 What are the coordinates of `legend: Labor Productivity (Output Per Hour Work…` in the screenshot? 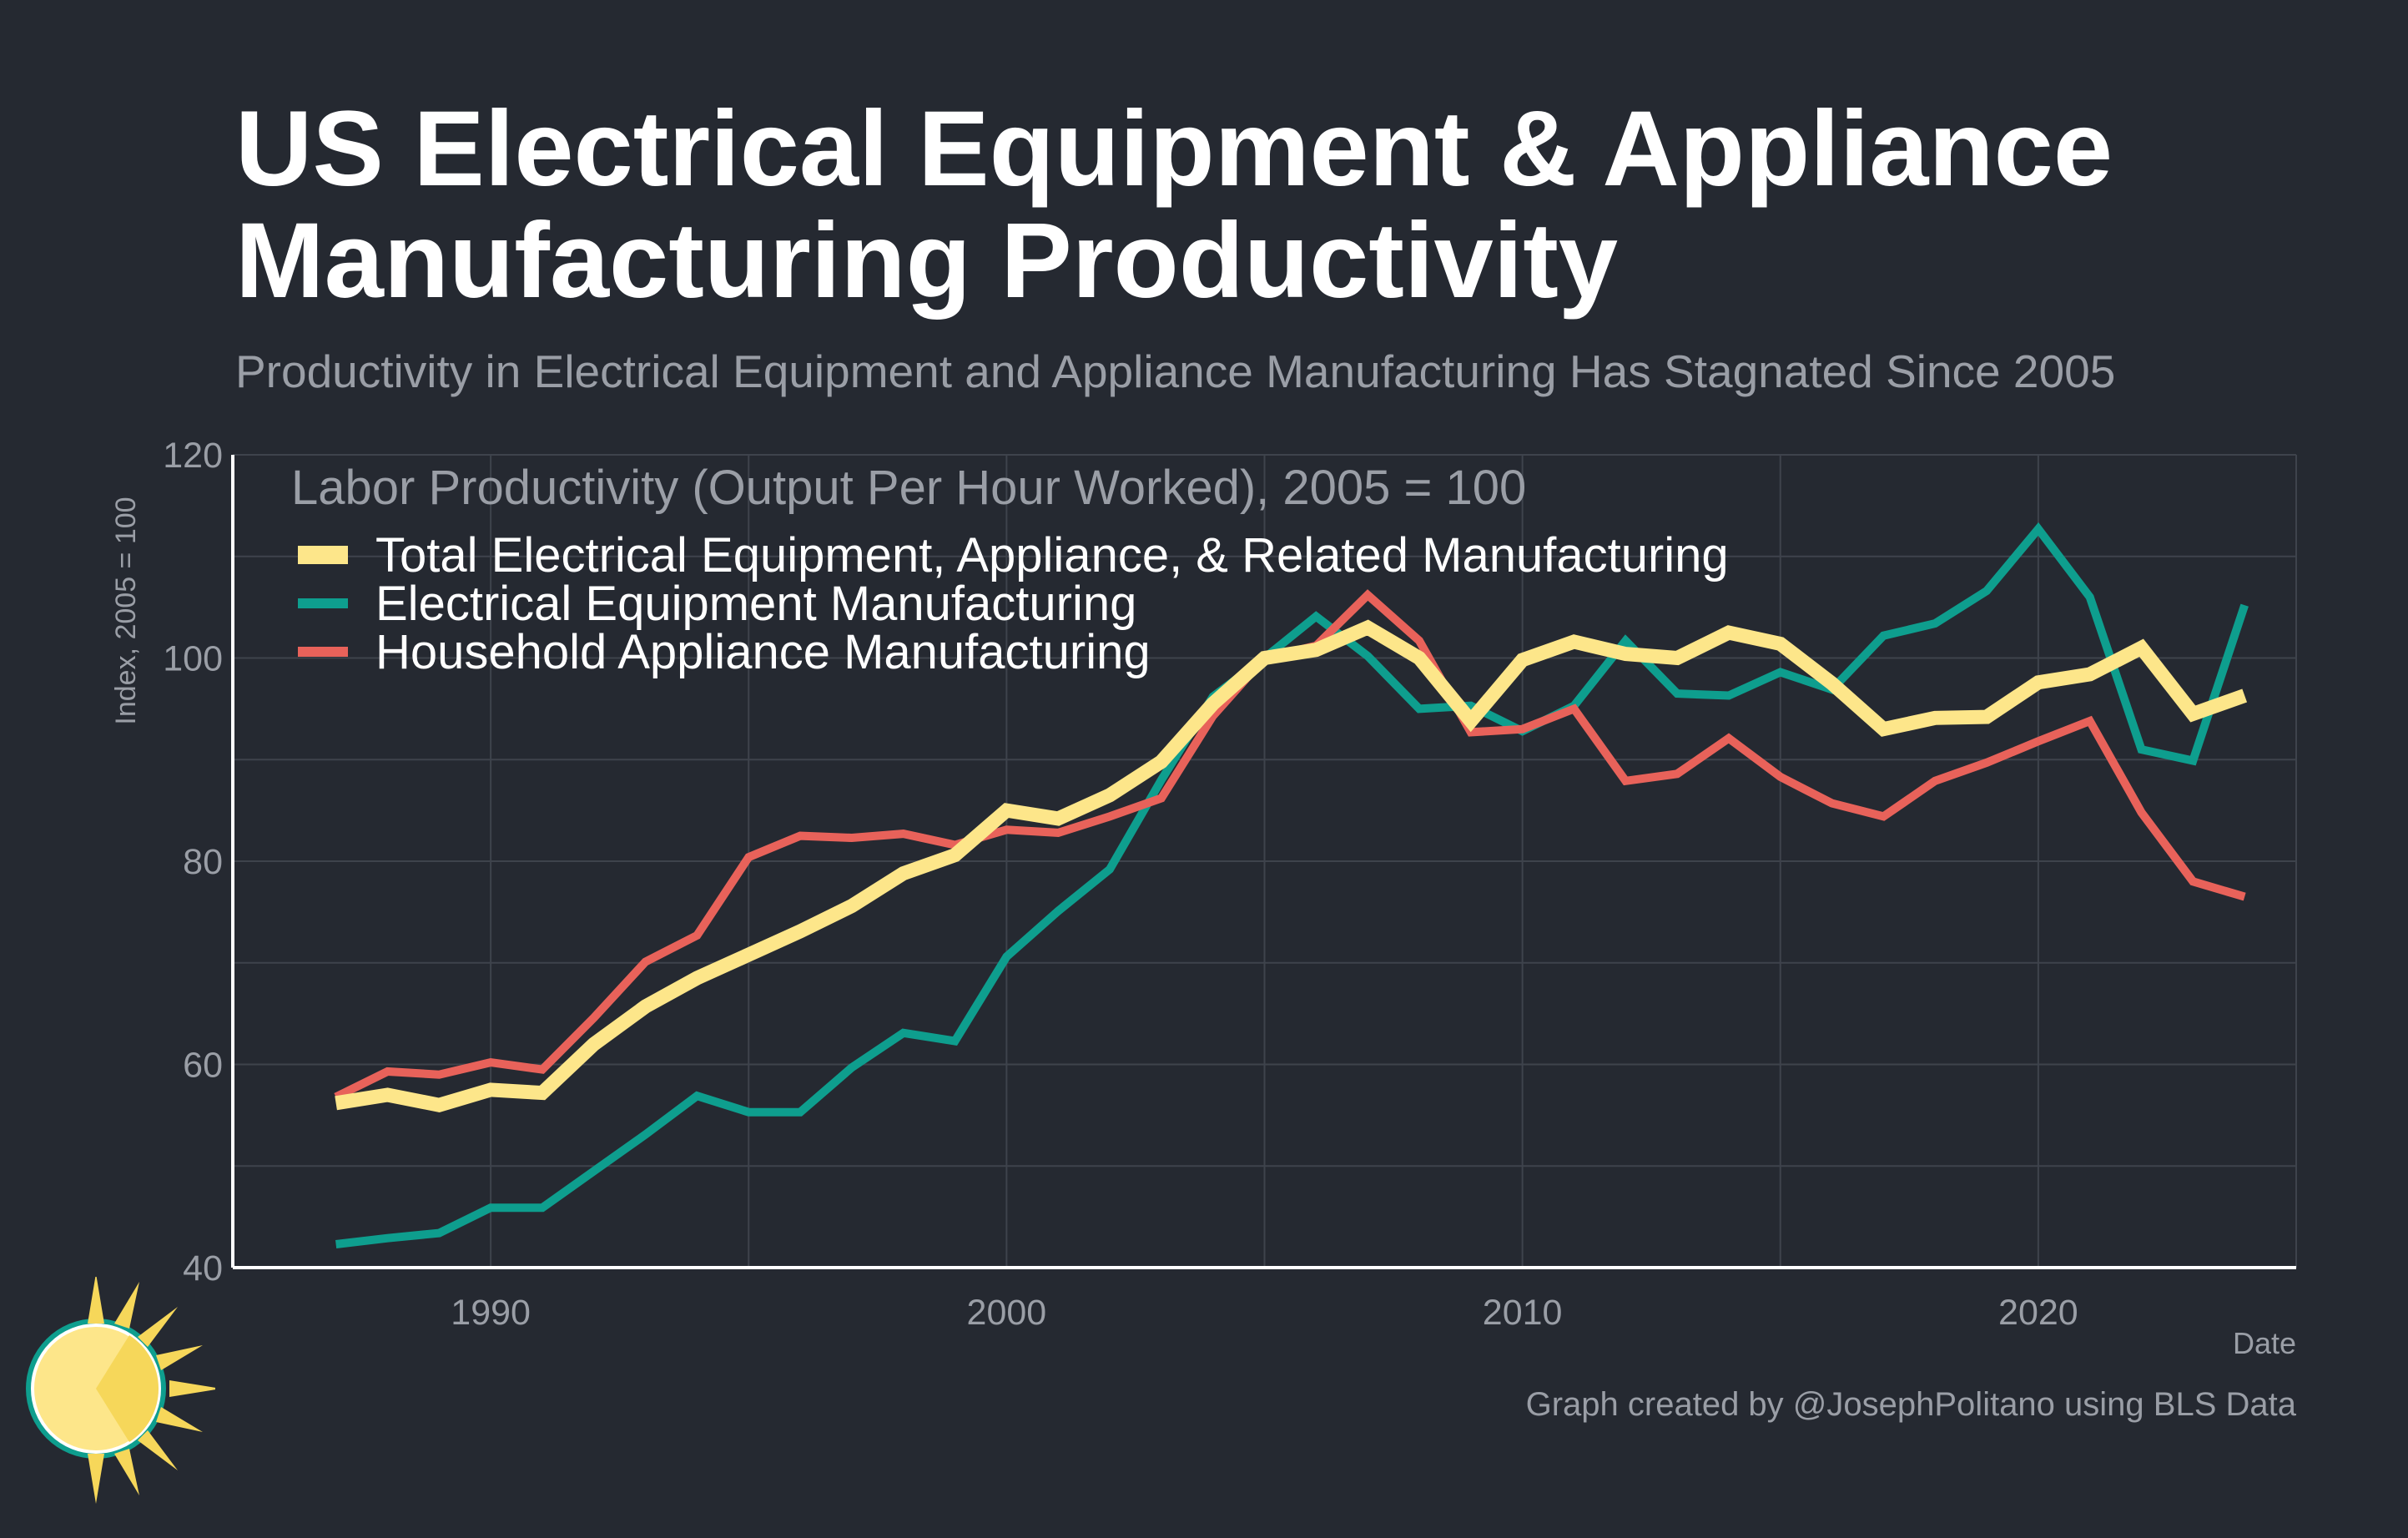 It's located at (1010, 570).